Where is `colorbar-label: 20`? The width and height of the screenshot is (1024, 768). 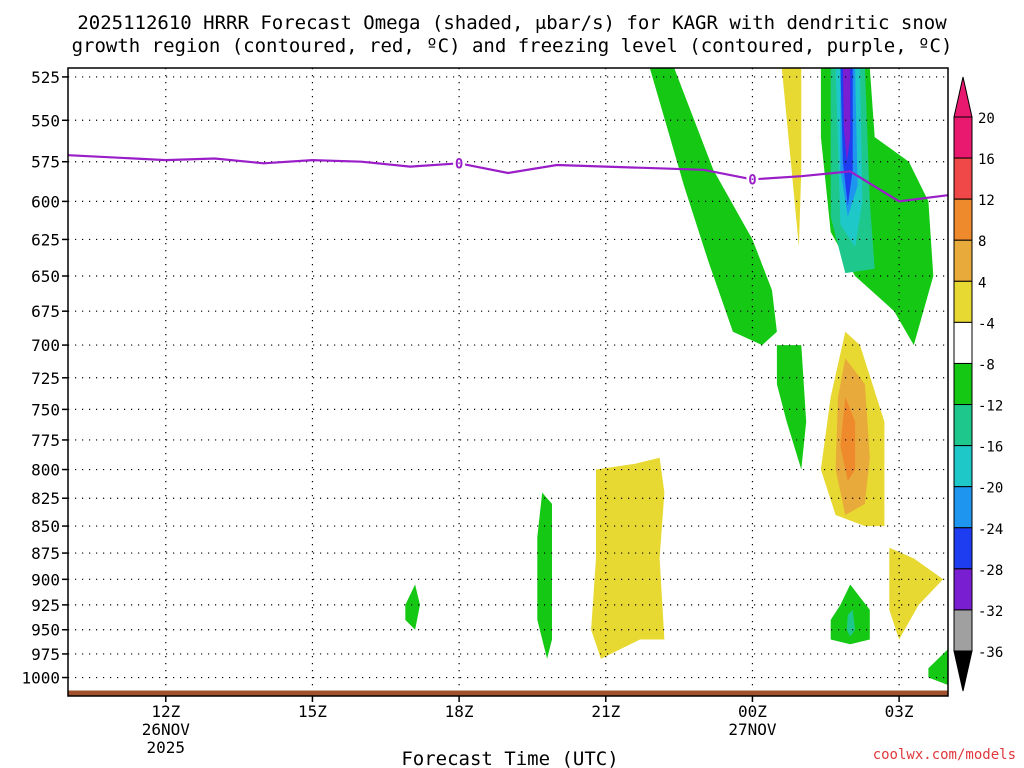 colorbar-label: 20 is located at coordinates (986, 119).